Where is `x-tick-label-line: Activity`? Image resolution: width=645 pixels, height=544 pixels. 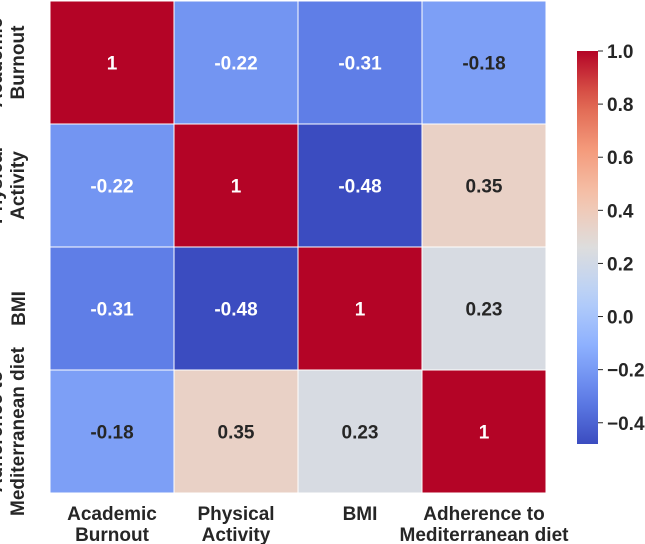
x-tick-label-line: Activity is located at coordinates (236, 534).